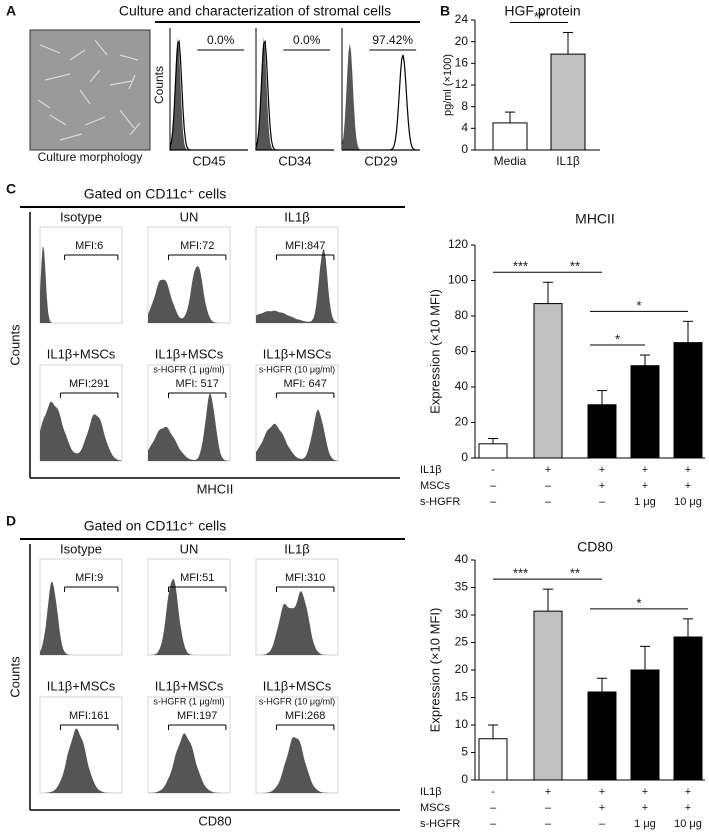 The height and width of the screenshot is (832, 709). Describe the element at coordinates (305, 246) in the screenshot. I see `mfi-label: MFI:847` at that location.